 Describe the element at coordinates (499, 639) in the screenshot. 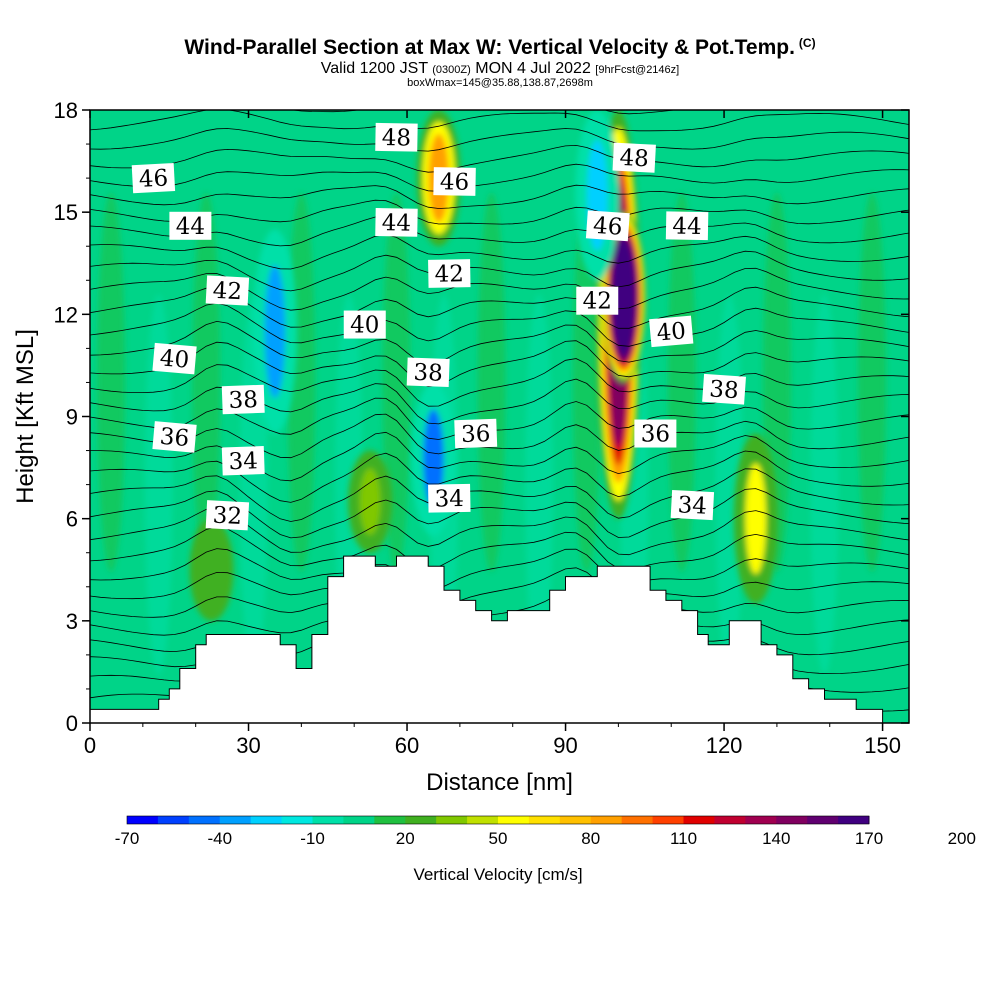

I see `terrain-shape` at that location.